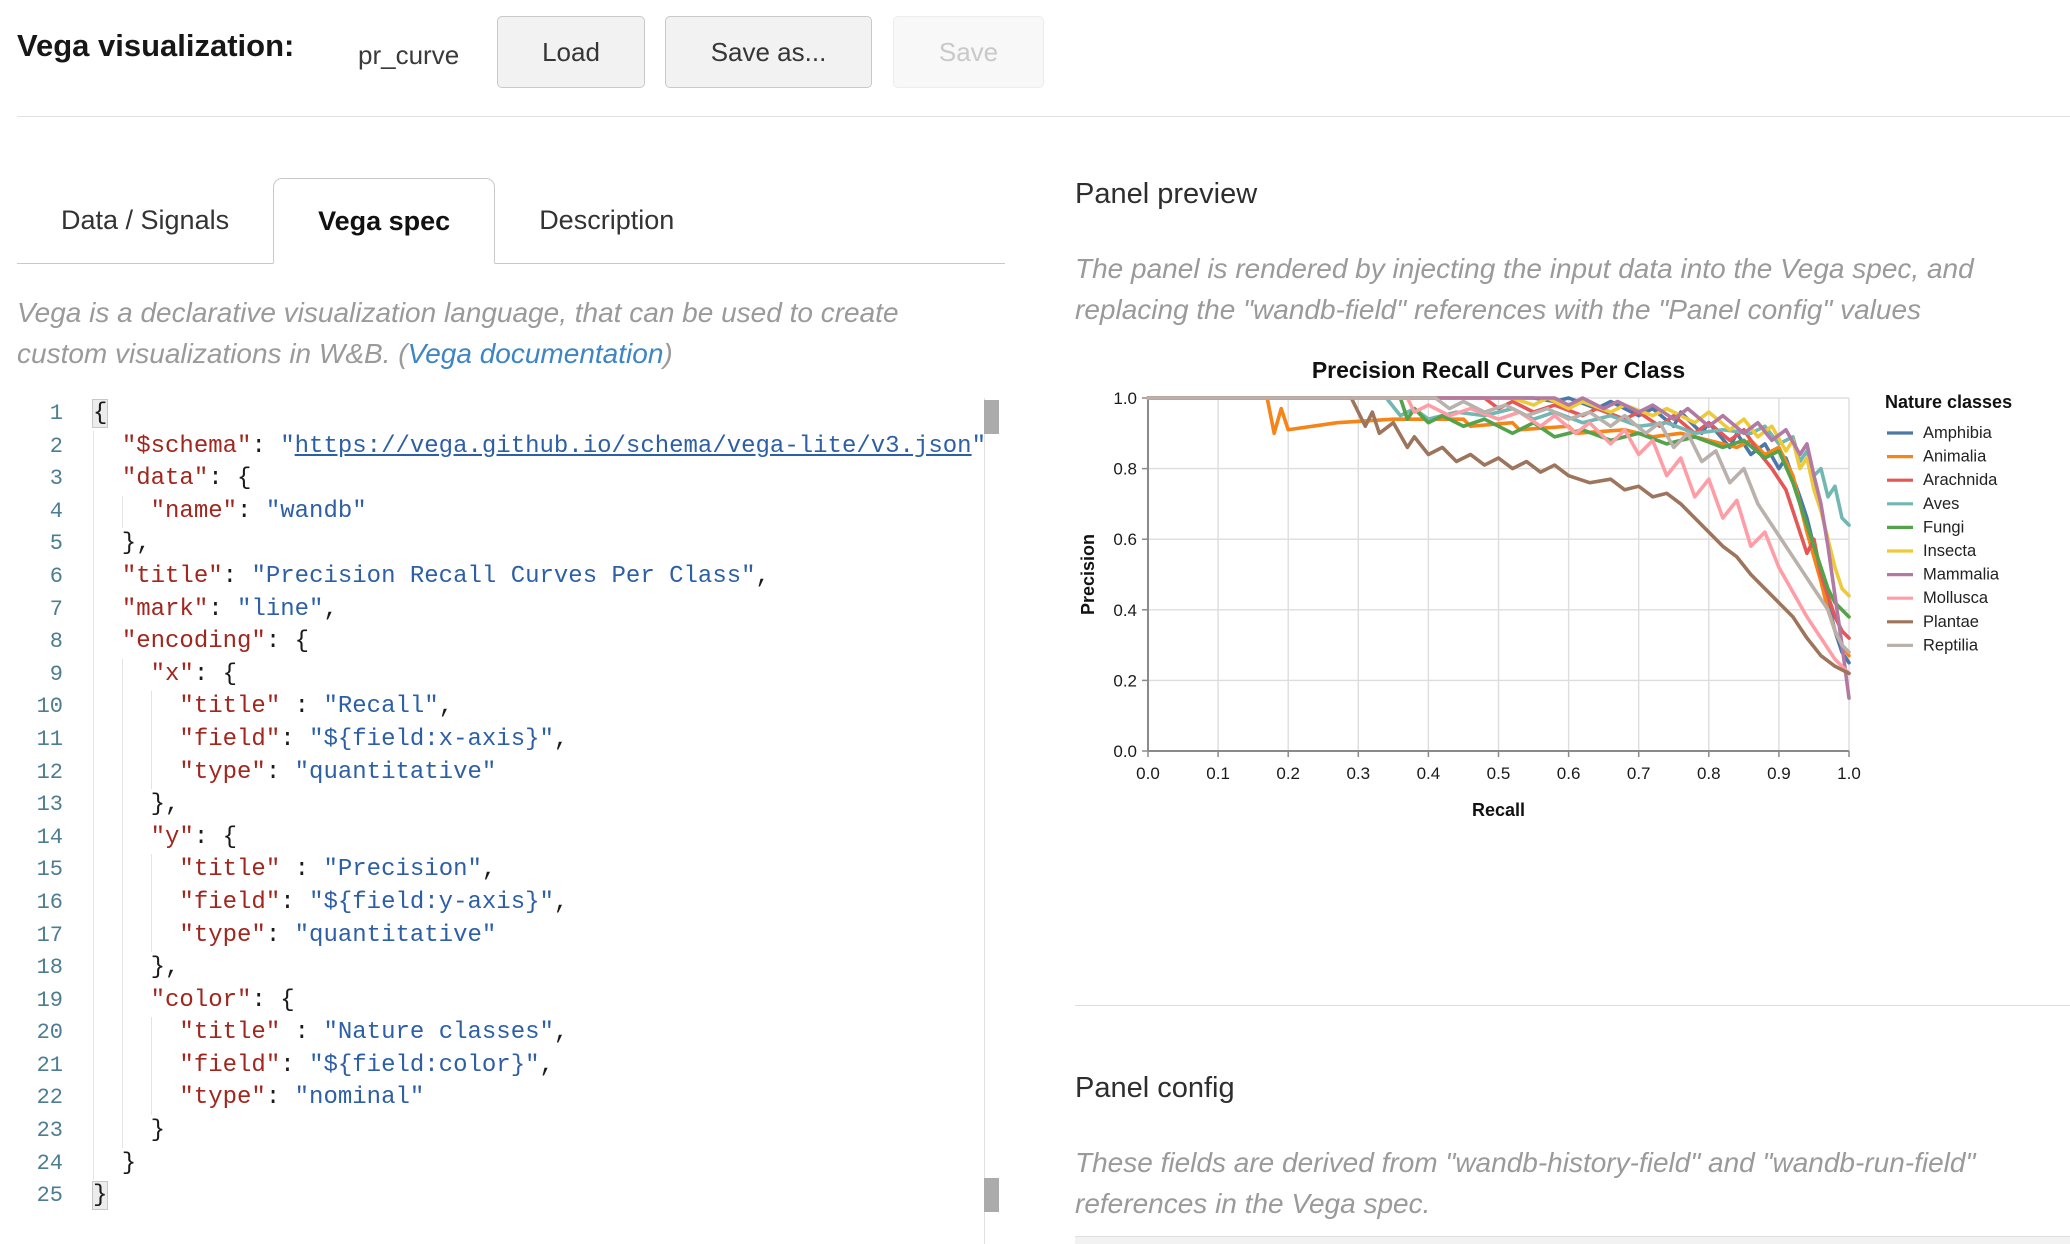  I want to click on svg-text: 0.1, so click(1218, 773).